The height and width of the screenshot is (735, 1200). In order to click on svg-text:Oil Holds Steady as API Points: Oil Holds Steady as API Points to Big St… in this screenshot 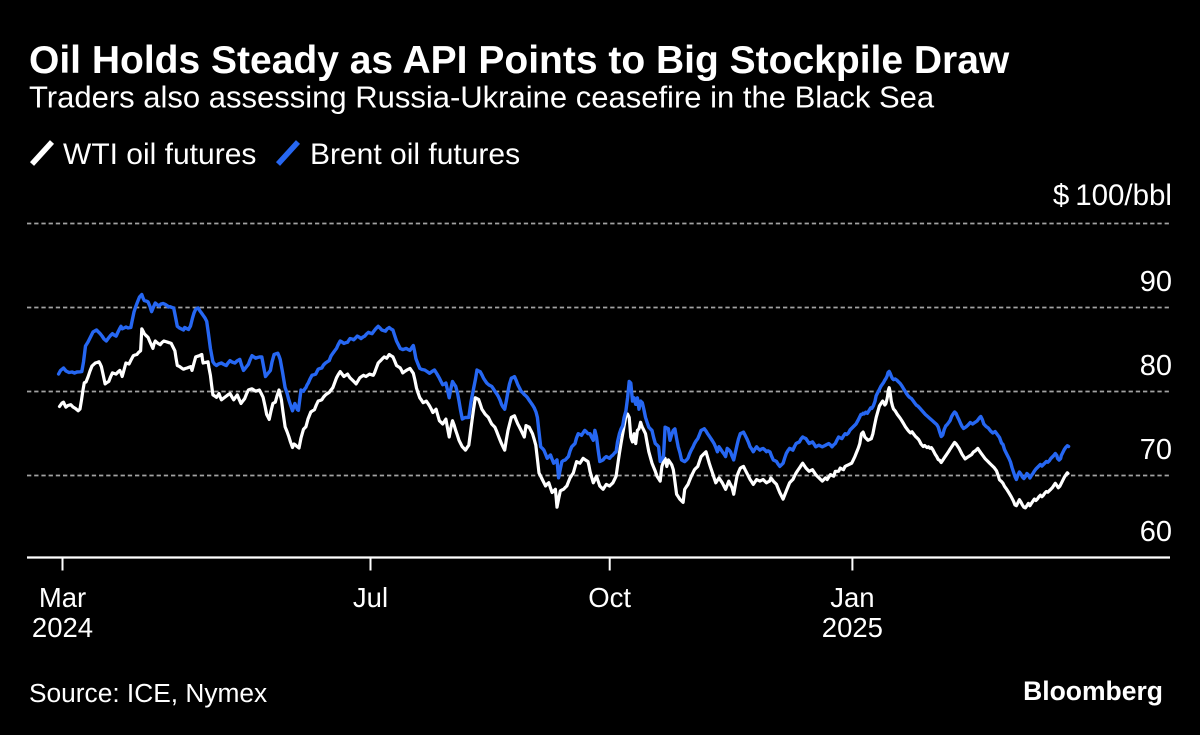, I will do `click(519, 60)`.